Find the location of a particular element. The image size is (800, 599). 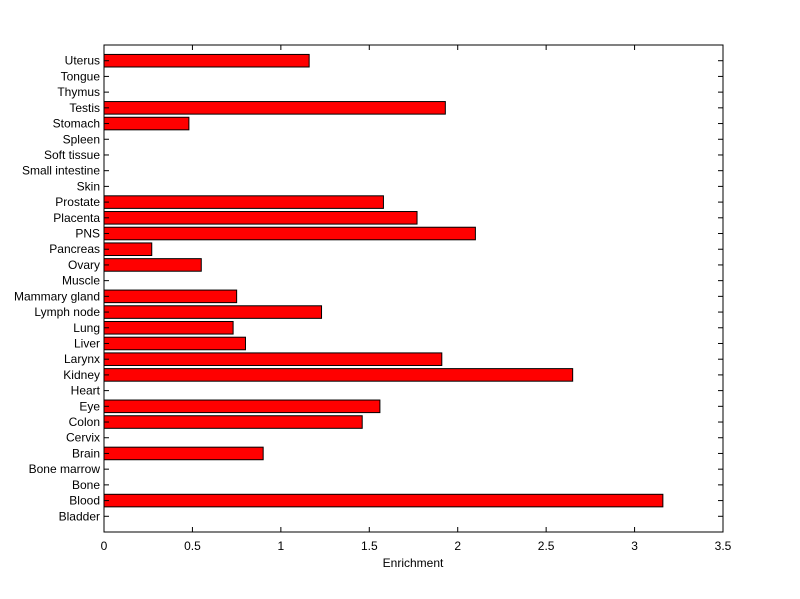

y-tick-label-uterus: Uterus is located at coordinates (82, 61).